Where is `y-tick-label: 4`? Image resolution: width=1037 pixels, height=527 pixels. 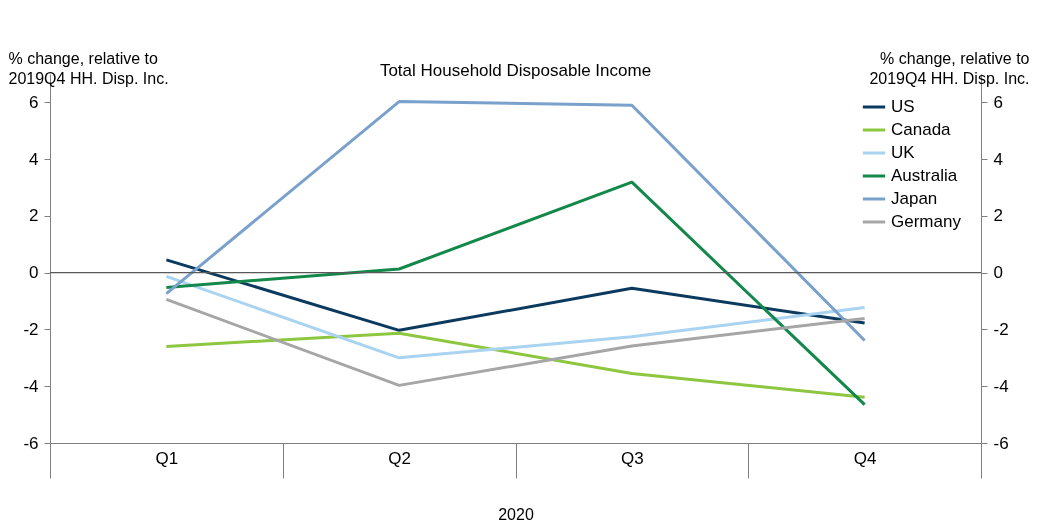 y-tick-label: 4 is located at coordinates (34, 159).